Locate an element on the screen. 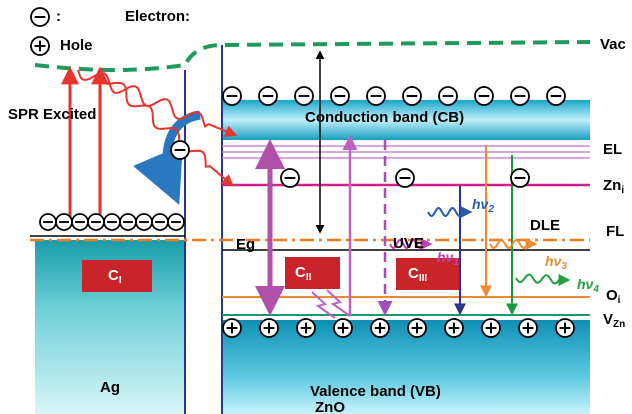  level-label: Zni is located at coordinates (613, 186).